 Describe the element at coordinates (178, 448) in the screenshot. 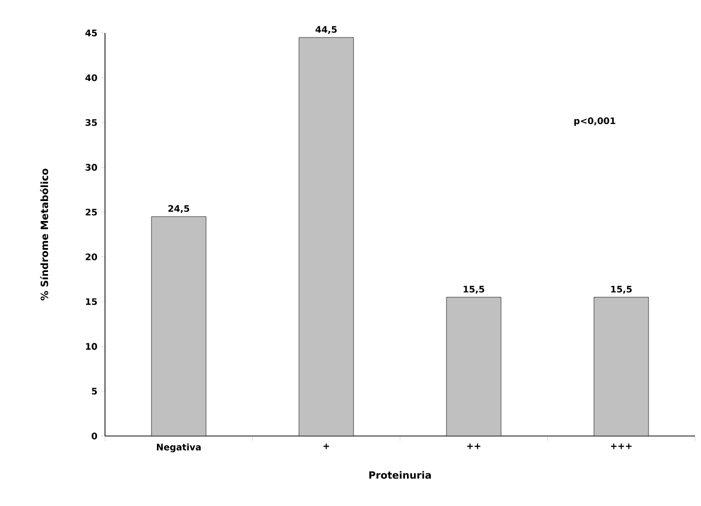

I see `x-tick-label: Negativa` at that location.